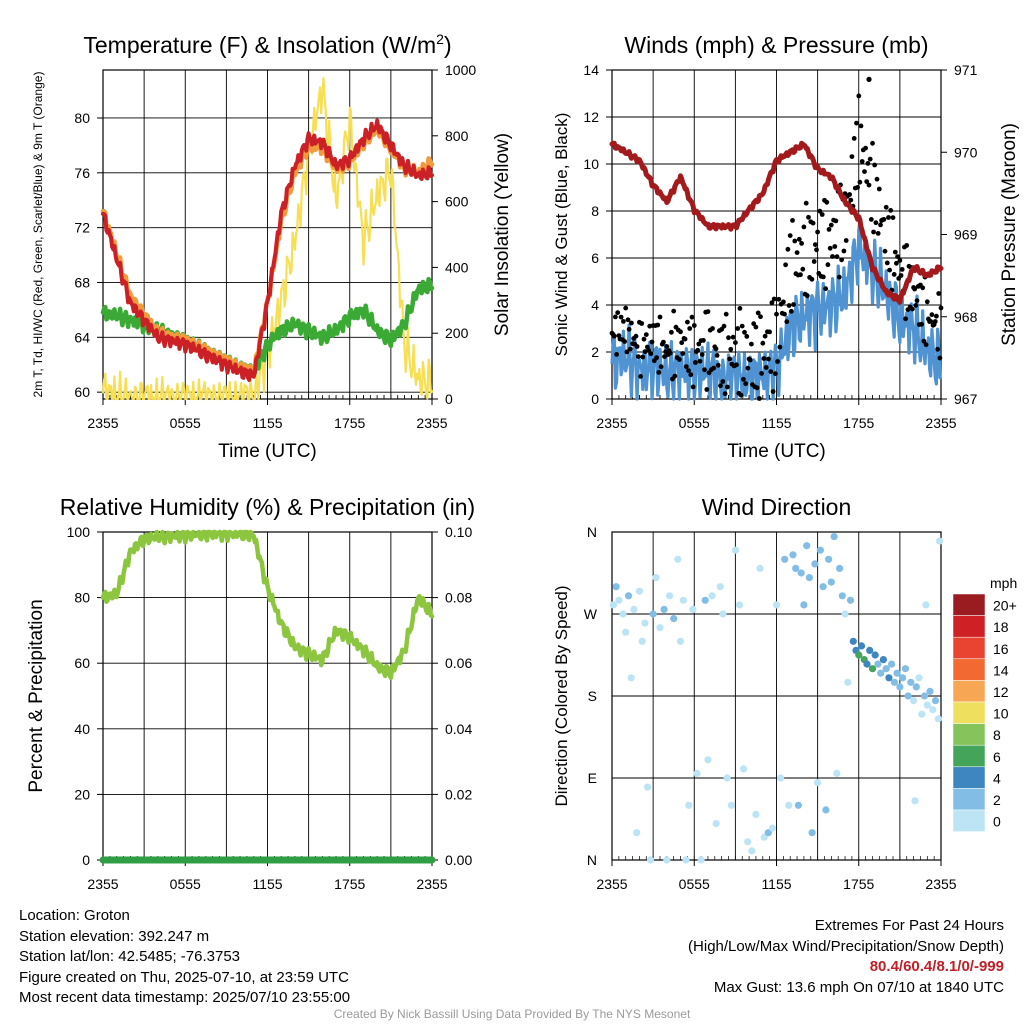 This screenshot has width=1024, height=1024. Describe the element at coordinates (966, 399) in the screenshot. I see `y-tick-label-right: 967` at that location.